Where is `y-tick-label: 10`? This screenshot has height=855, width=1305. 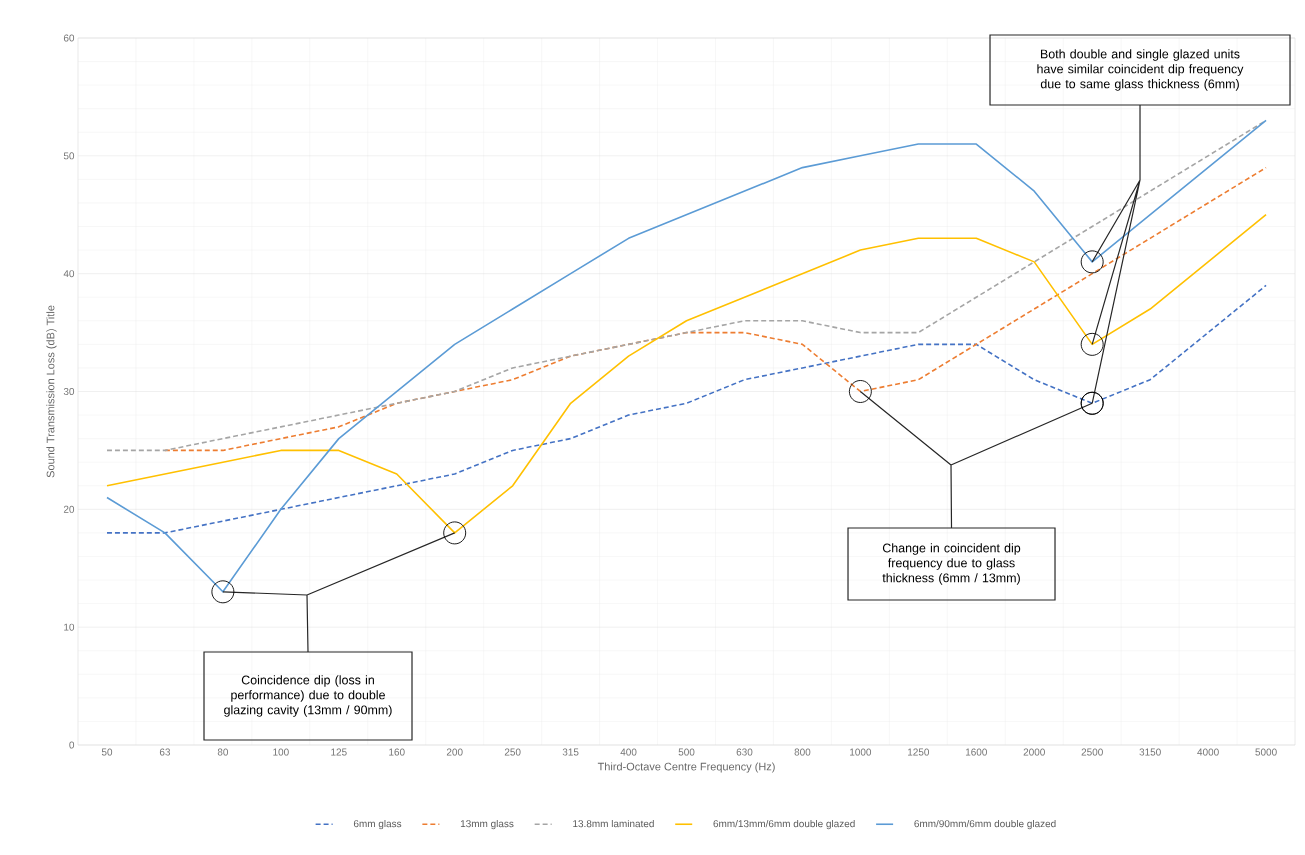 y-tick-label: 10 is located at coordinates (69, 627).